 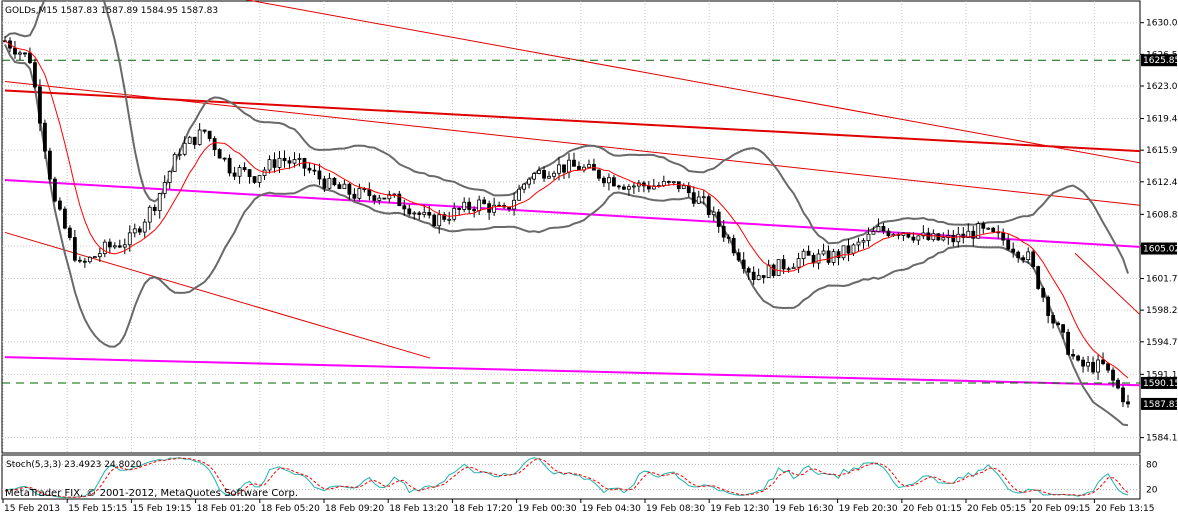 I want to click on y-tick-label: 1591.10, so click(x=1162, y=375).